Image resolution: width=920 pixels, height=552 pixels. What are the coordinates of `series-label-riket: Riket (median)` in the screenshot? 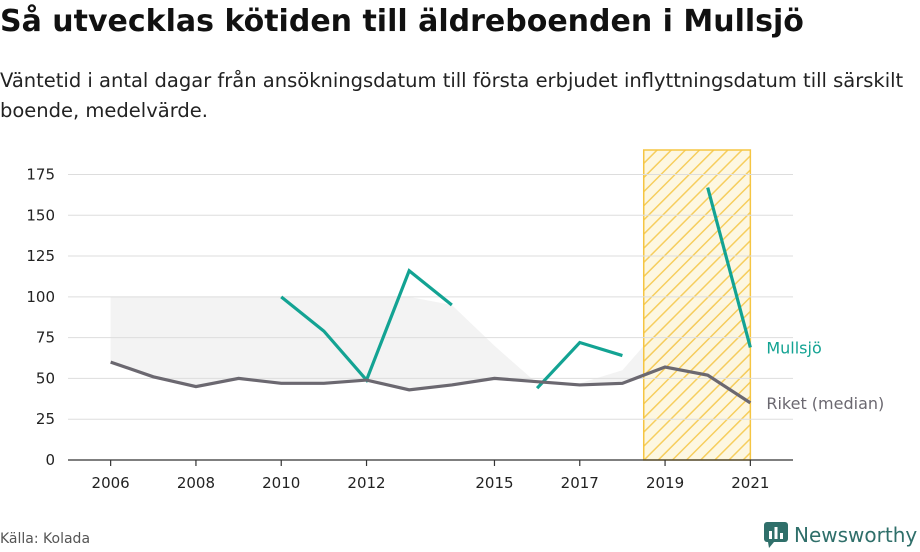 It's located at (825, 403).